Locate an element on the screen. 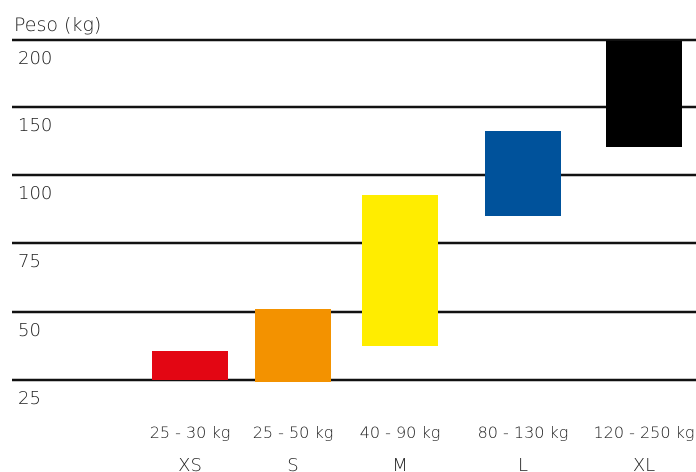 This screenshot has height=472, width=696. size-label-s: S is located at coordinates (292, 463).